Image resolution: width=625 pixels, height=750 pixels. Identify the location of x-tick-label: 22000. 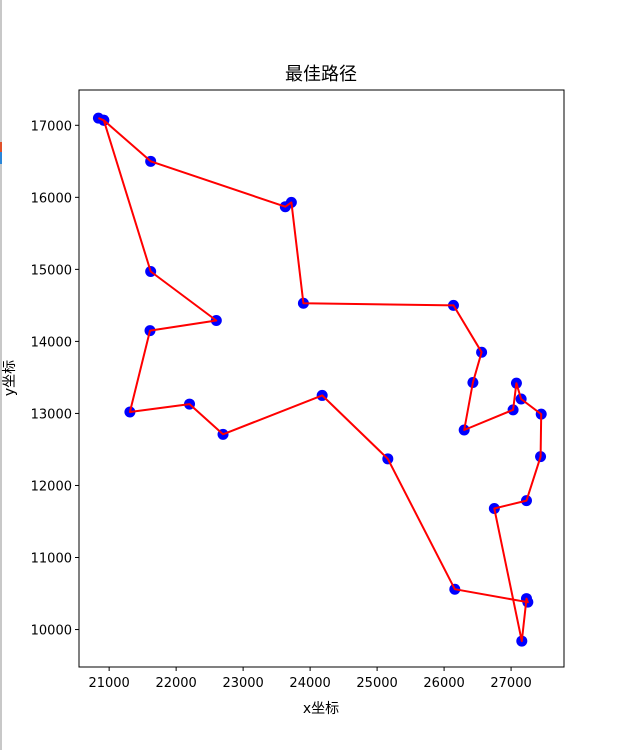
(175, 683).